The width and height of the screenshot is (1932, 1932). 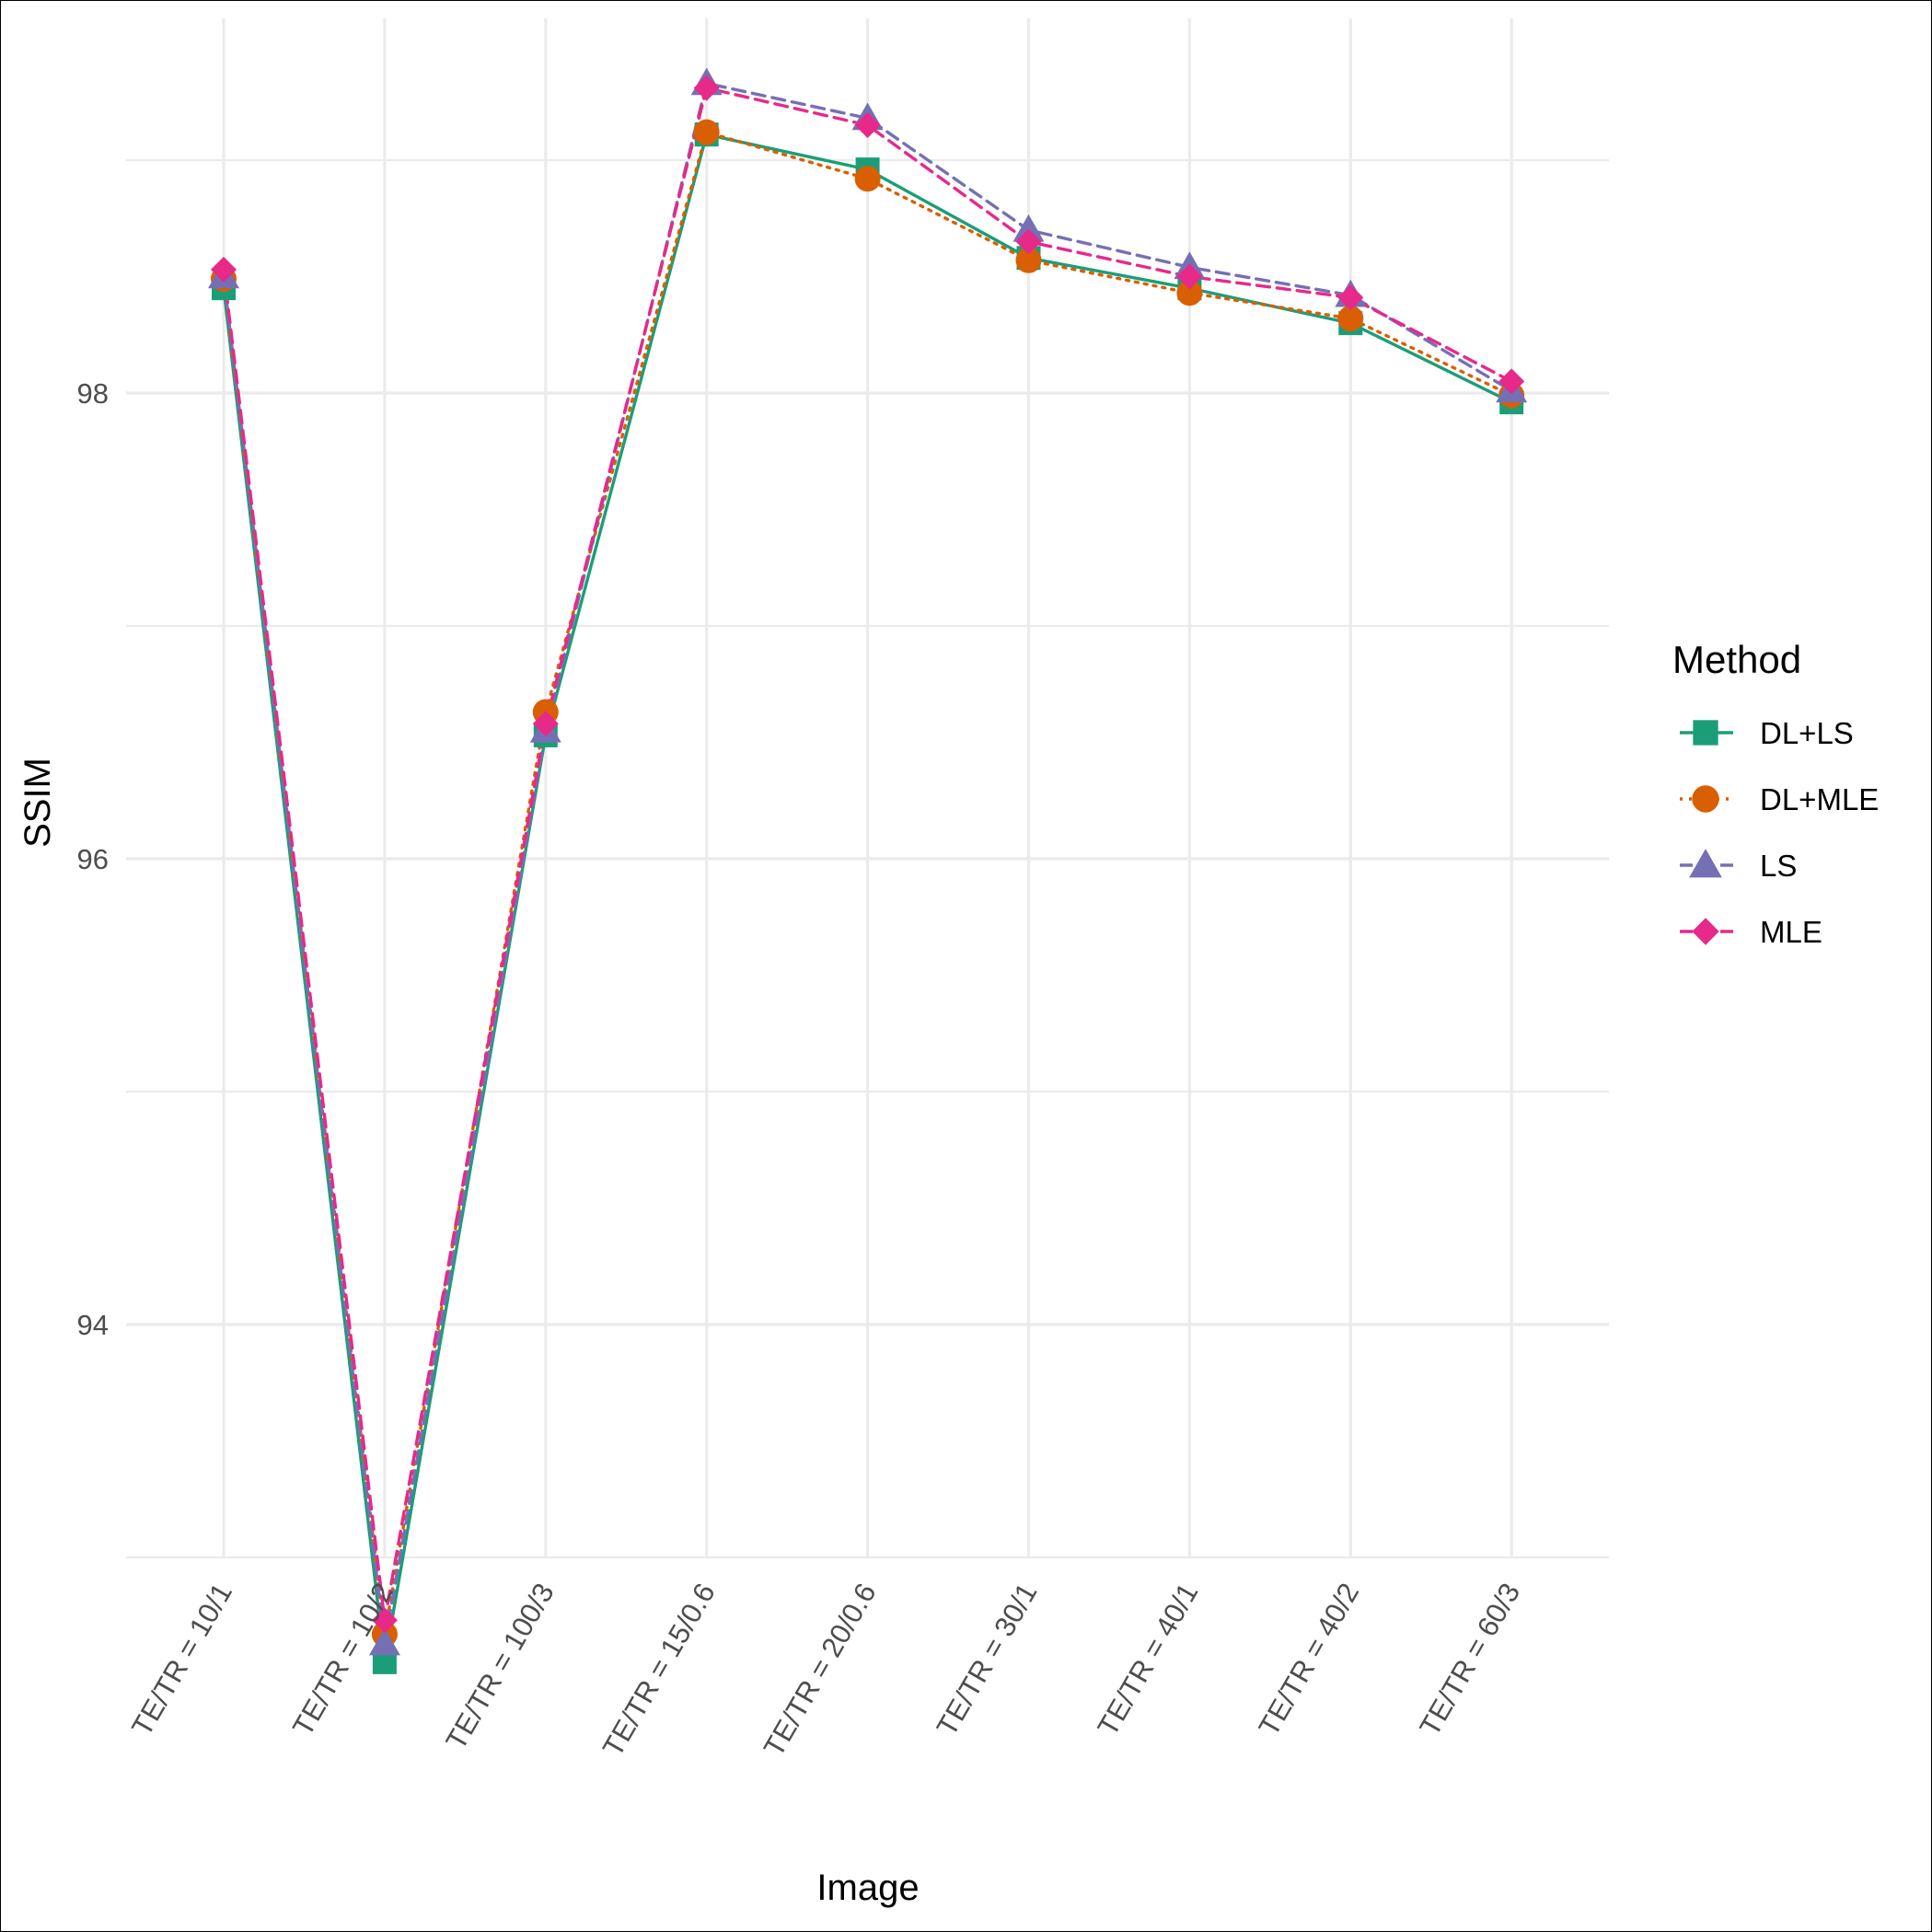 What do you see at coordinates (1751, 932) in the screenshot?
I see `legend-item-mle: MLE` at bounding box center [1751, 932].